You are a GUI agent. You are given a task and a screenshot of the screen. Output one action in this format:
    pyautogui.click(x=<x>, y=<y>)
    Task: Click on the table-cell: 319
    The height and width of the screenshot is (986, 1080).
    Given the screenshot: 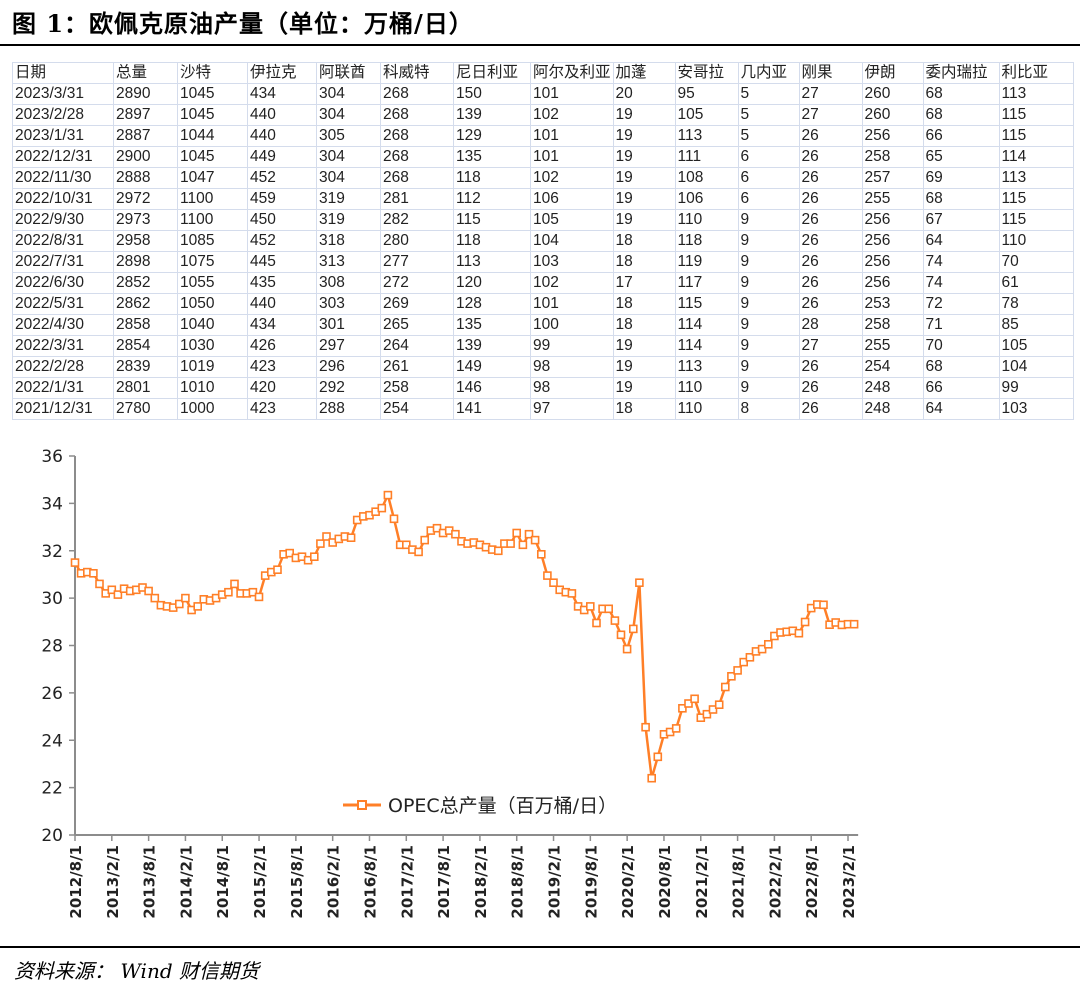 What is the action you would take?
    pyautogui.click(x=348, y=199)
    